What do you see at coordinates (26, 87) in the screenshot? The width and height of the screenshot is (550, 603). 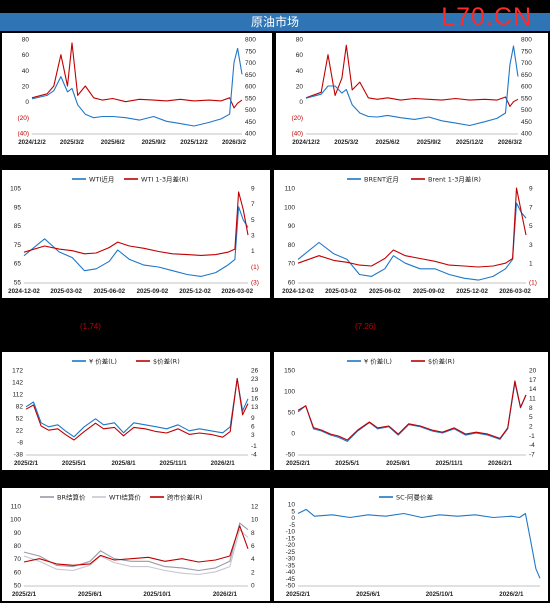 I see `y-left-tick-label: 20` at bounding box center [26, 87].